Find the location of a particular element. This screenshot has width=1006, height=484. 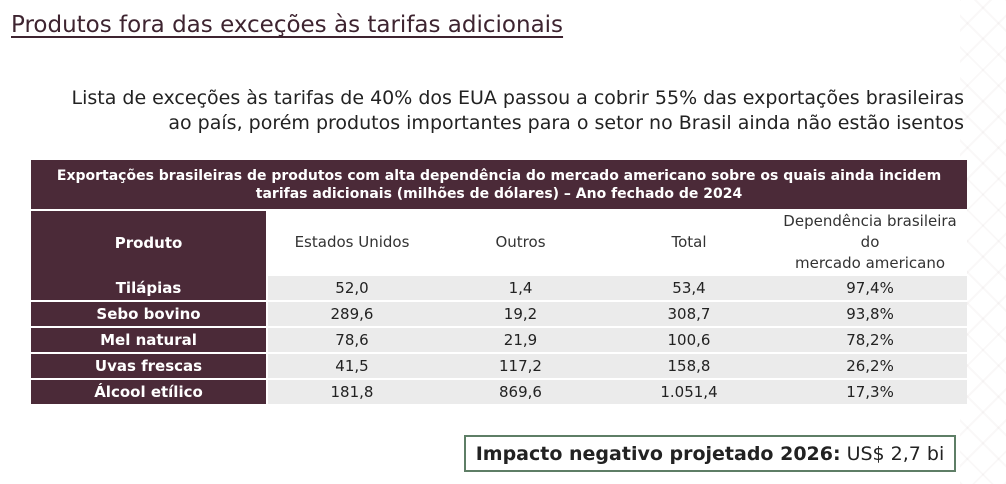

row-eua: 181,8 is located at coordinates (351, 392).